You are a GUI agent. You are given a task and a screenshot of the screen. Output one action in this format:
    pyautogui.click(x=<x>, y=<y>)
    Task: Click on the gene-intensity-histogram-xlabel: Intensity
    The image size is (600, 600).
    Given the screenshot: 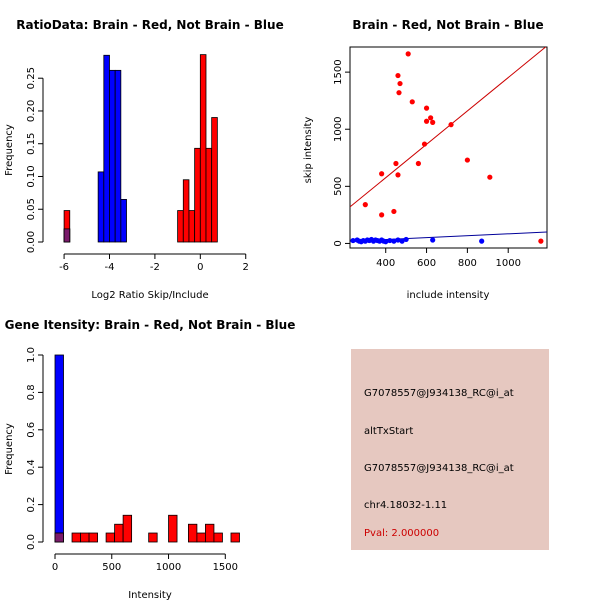 What is the action you would take?
    pyautogui.click(x=150, y=595)
    